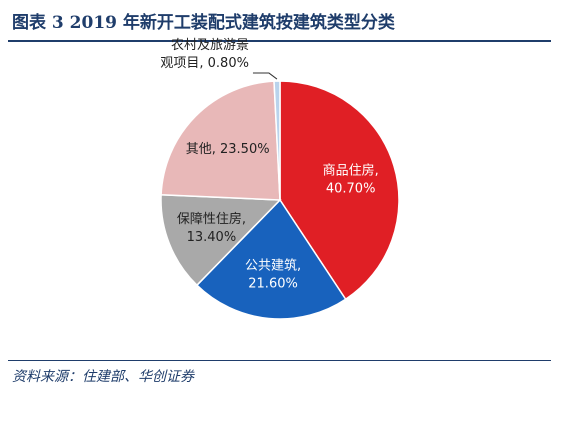 The image size is (564, 428). I want to click on pie-label-other: 其他, 23.50%, so click(228, 149).